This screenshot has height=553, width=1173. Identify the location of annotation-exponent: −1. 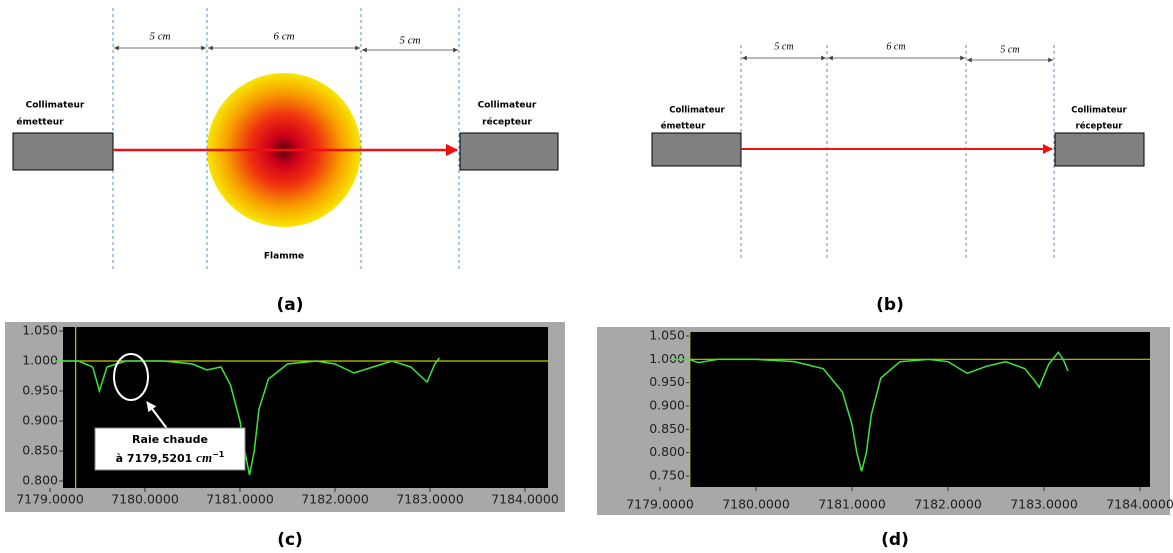
(218, 454).